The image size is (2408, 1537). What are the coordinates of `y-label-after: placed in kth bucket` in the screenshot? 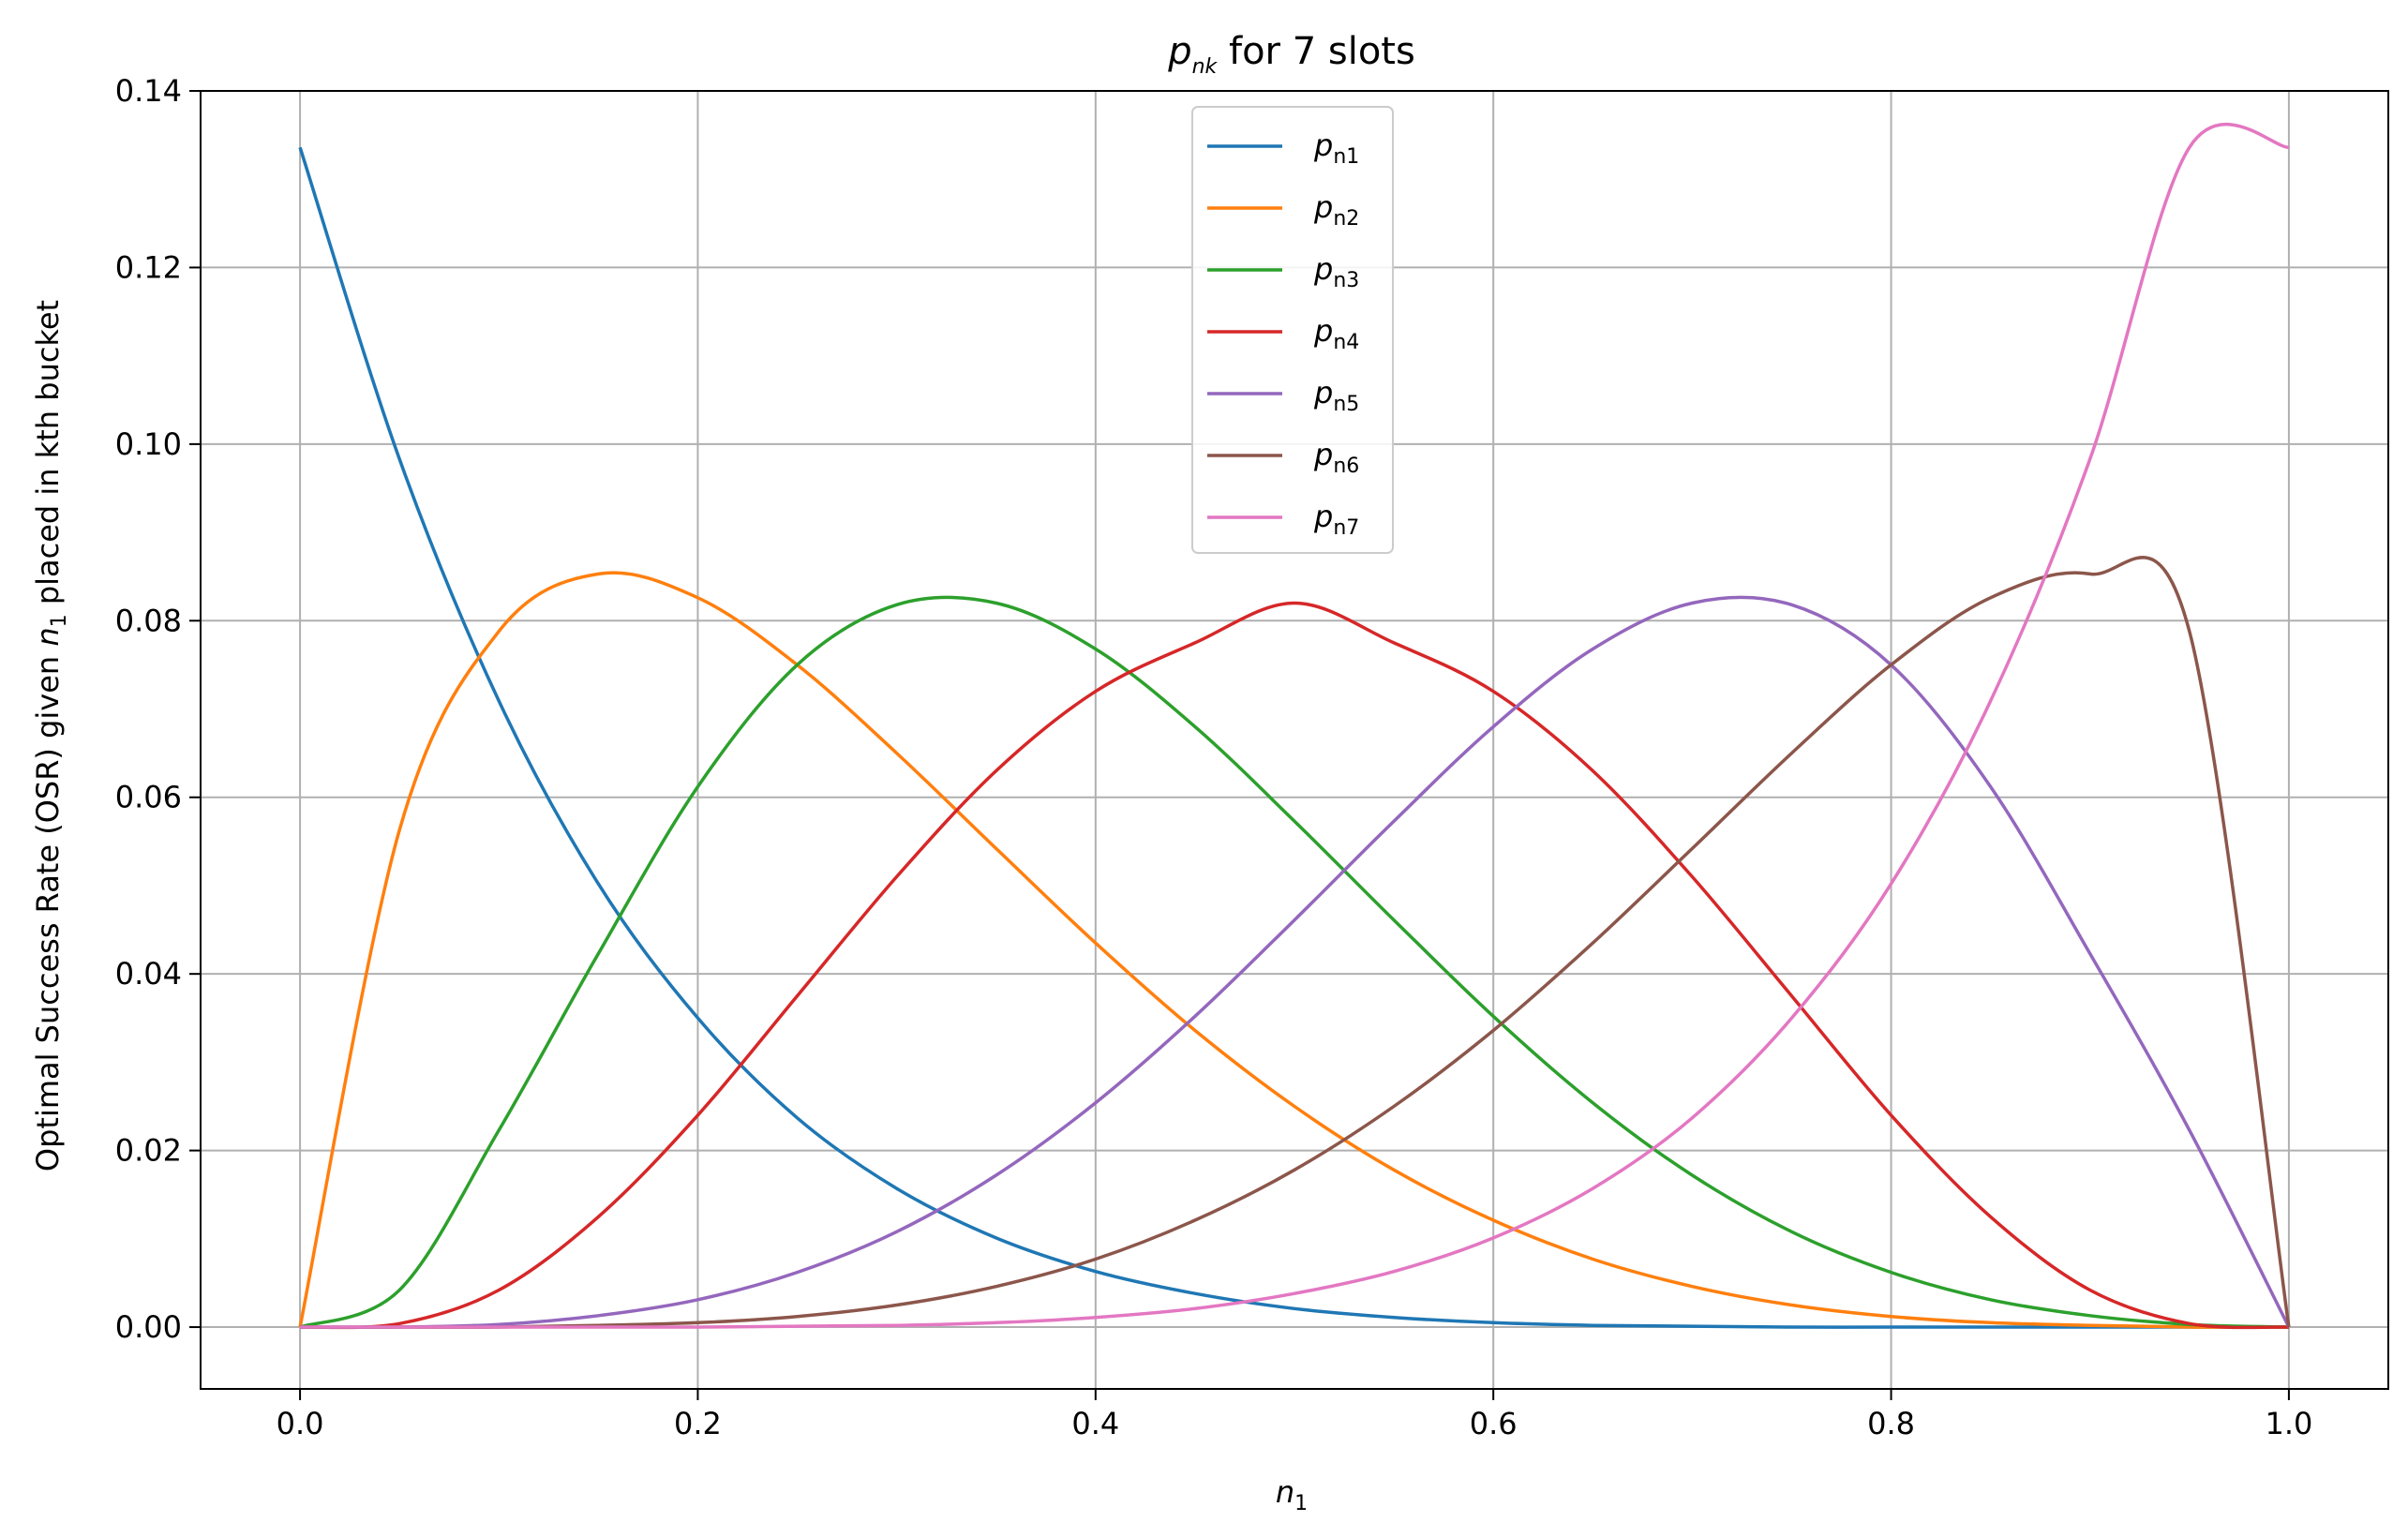 It's located at (48, 457).